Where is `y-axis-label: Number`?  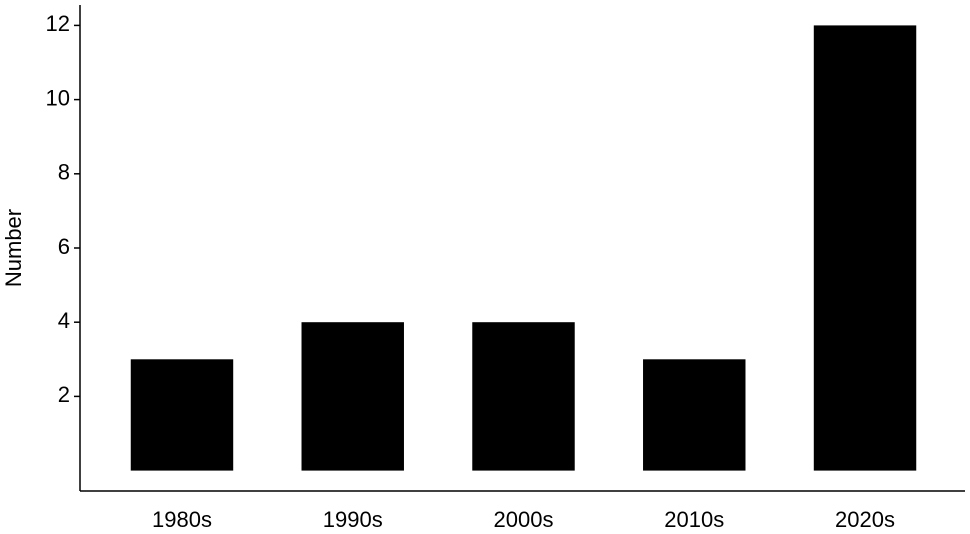 y-axis-label: Number is located at coordinates (13, 248).